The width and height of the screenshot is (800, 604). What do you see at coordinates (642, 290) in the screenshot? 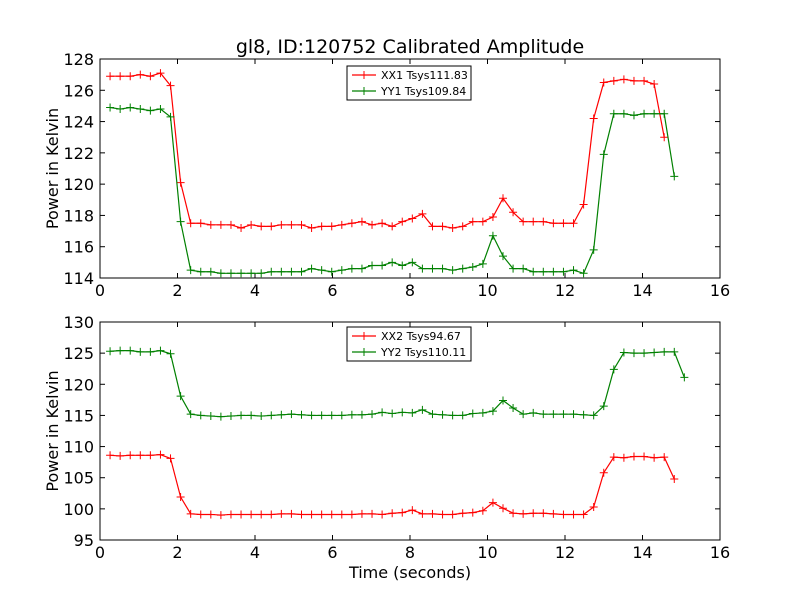
I see `x-tick-label: 14` at bounding box center [642, 290].